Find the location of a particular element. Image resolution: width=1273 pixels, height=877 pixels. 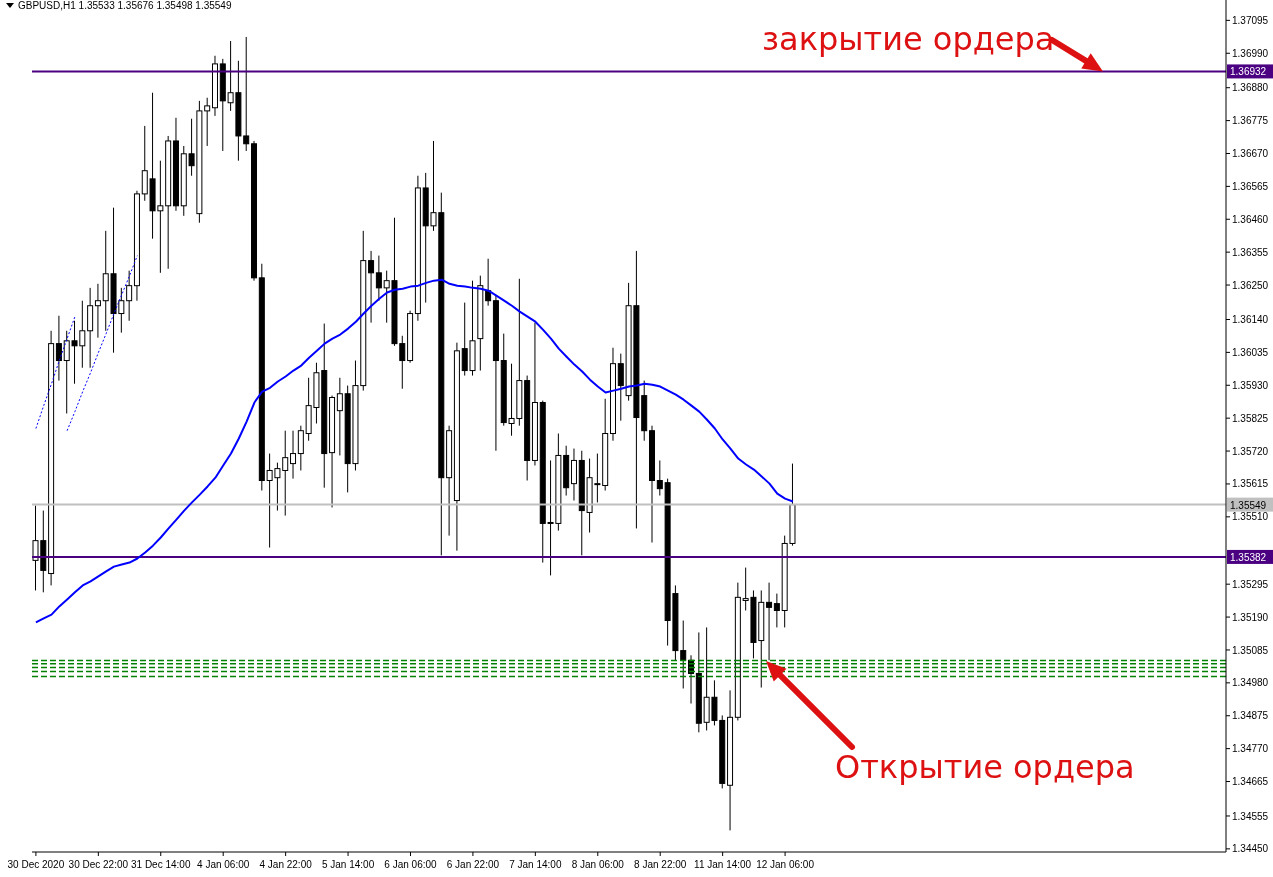

x-tick-label: 12 Jan 06:00 is located at coordinates (785, 864).